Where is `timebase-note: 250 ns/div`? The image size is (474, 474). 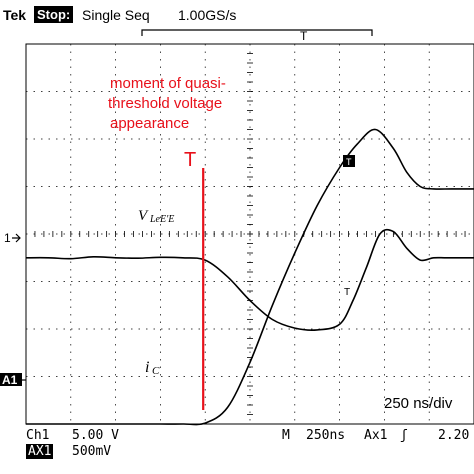
timebase-note: 250 ns/div is located at coordinates (418, 403).